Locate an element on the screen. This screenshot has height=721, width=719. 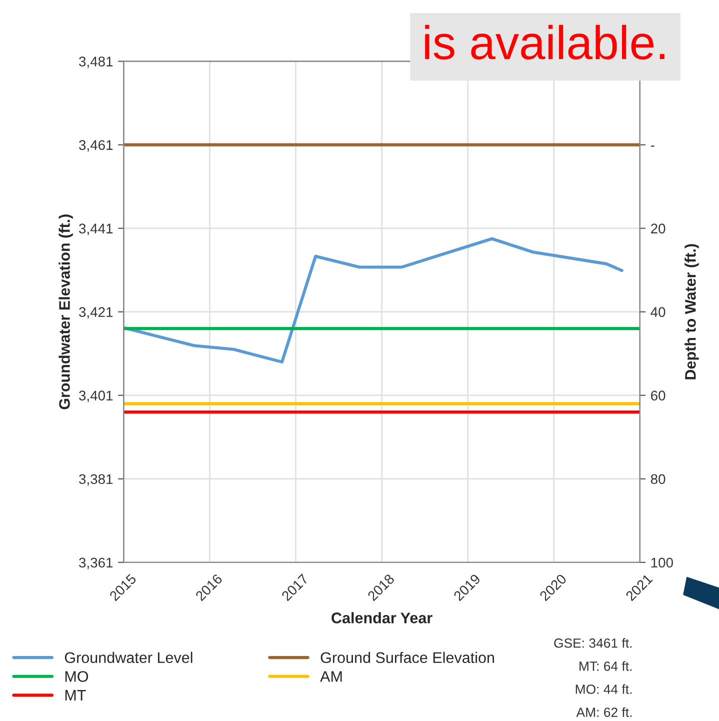
y-tick-label: 3,441 is located at coordinates (96, 230).